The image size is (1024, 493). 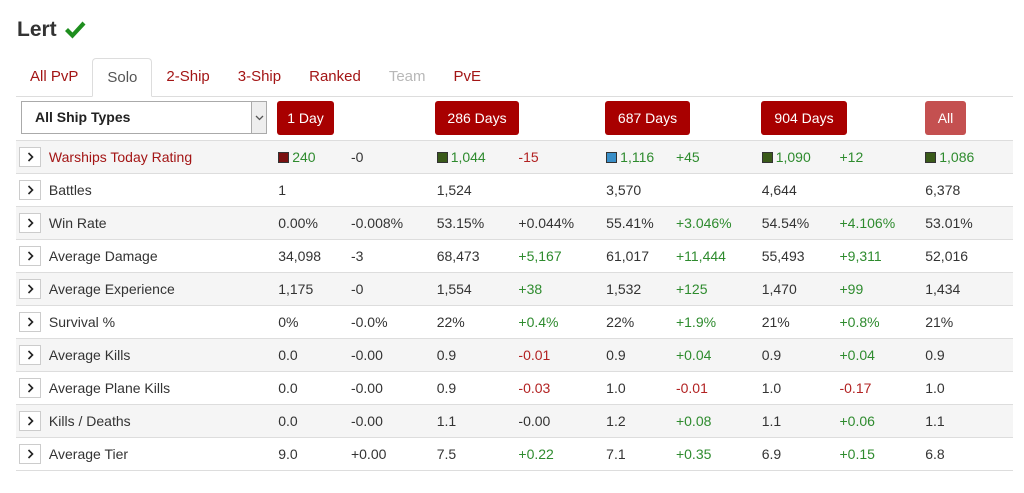 What do you see at coordinates (54, 76) in the screenshot?
I see `tab-all-pvp: All PvP` at bounding box center [54, 76].